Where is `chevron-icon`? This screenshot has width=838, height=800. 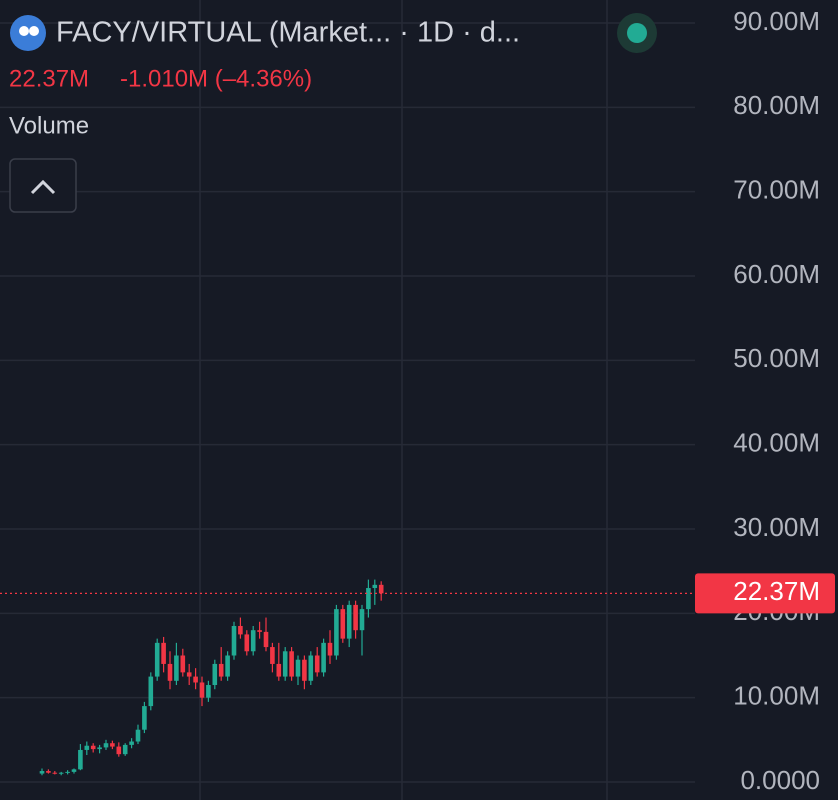
chevron-icon is located at coordinates (43, 187).